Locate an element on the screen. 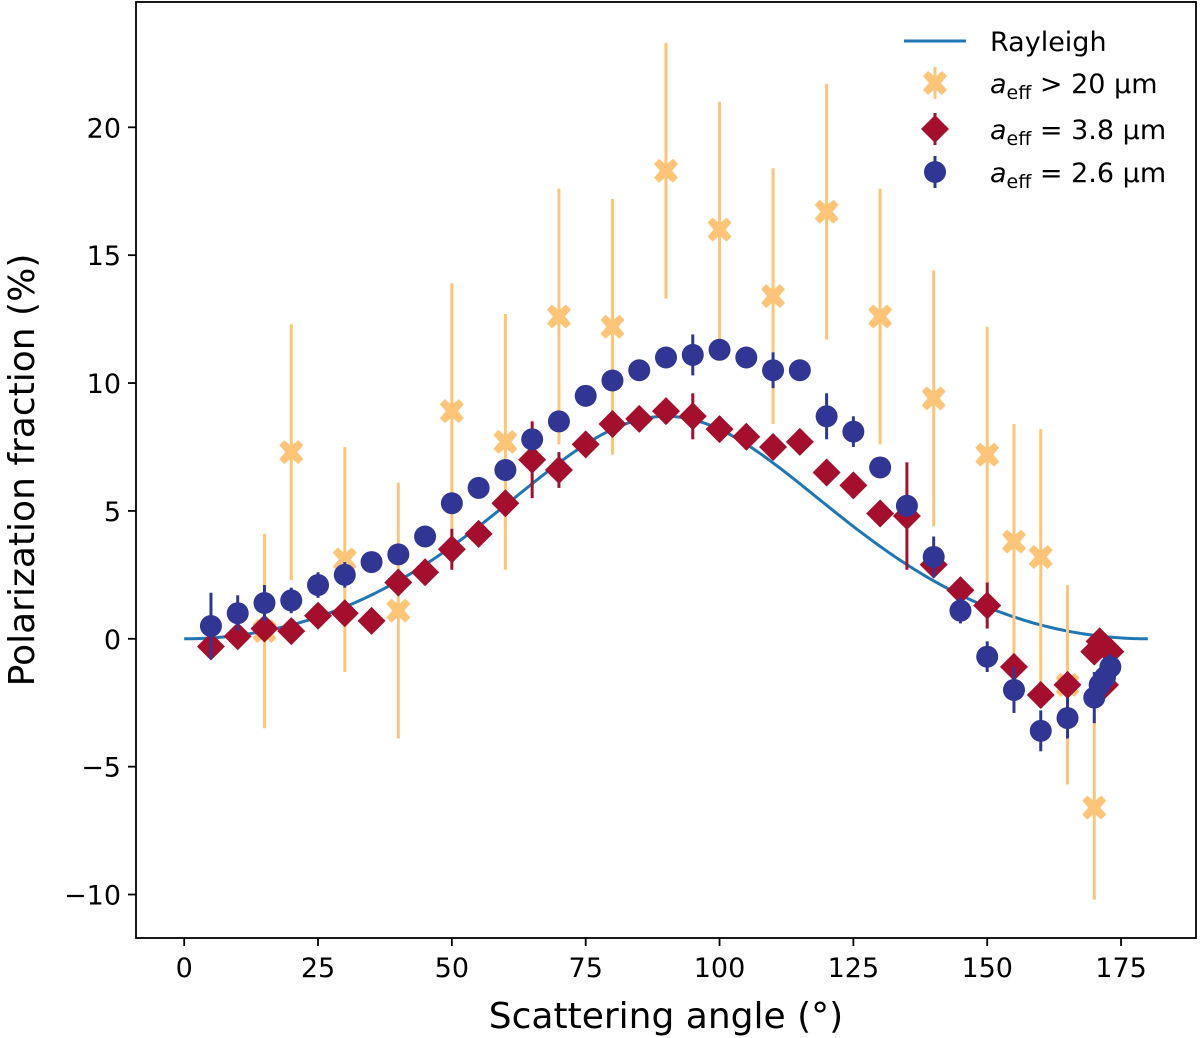 The height and width of the screenshot is (1038, 1200). legend-item-aeff-3p8um: aeff = 3.8 μm is located at coordinates (1043, 131).